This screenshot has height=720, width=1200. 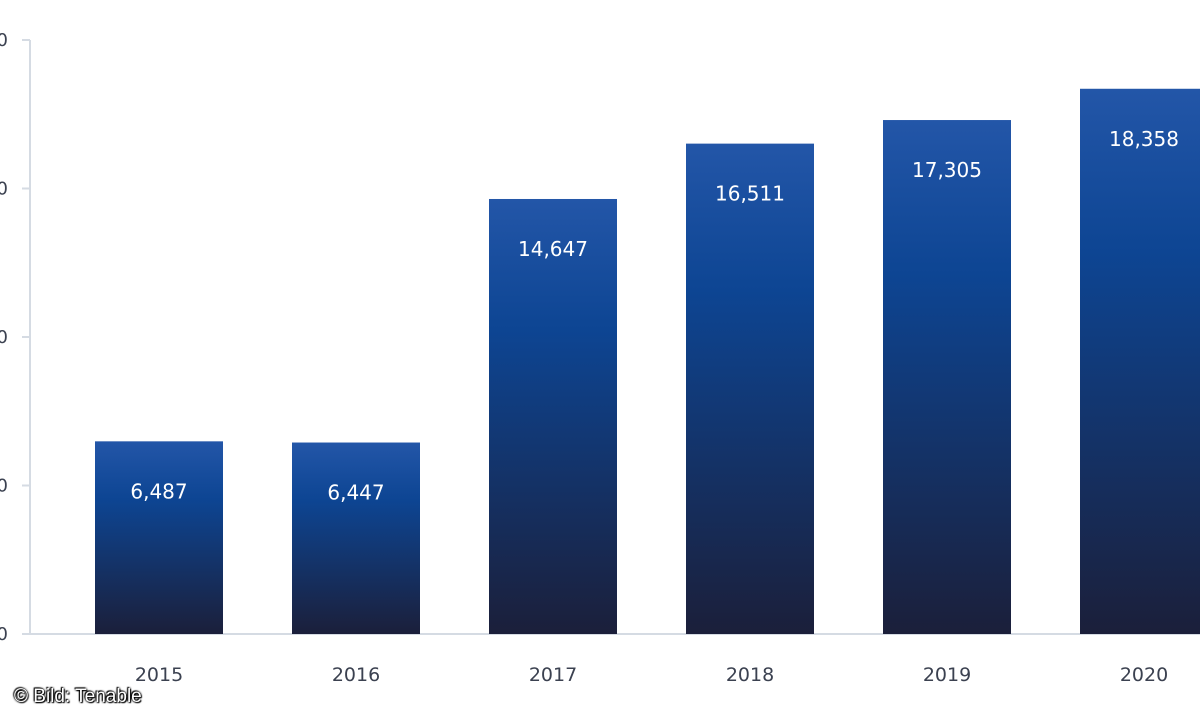 What do you see at coordinates (159, 675) in the screenshot?
I see `x-tick-label-2015: 2015` at bounding box center [159, 675].